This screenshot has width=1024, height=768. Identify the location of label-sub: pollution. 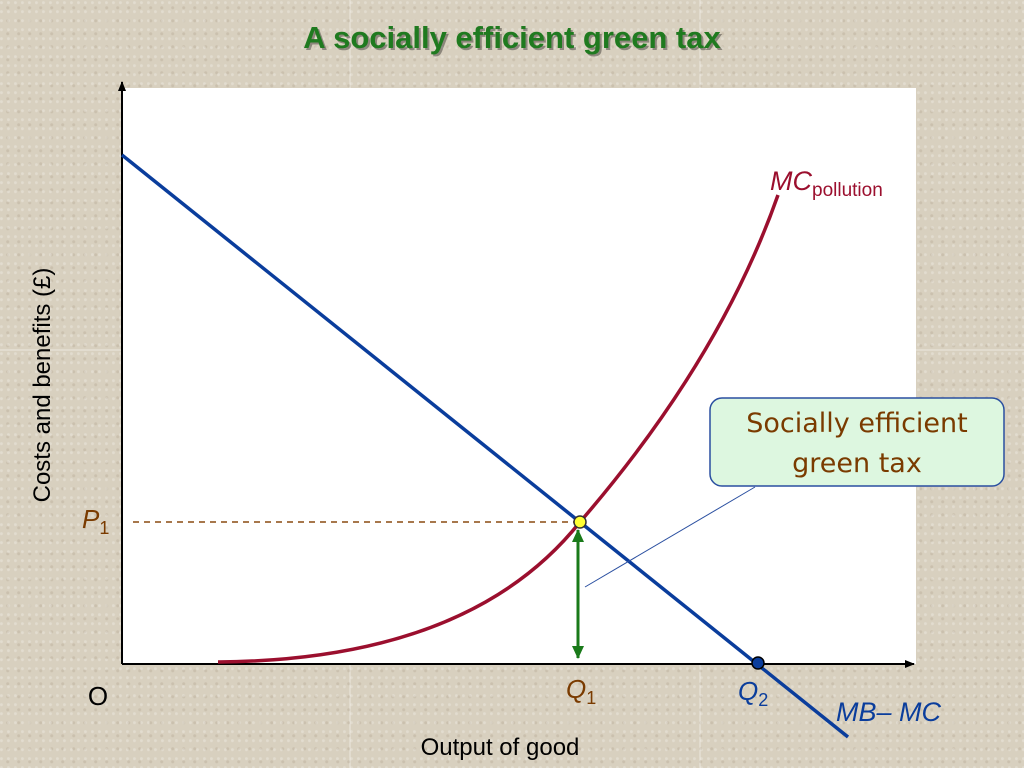
(847, 190).